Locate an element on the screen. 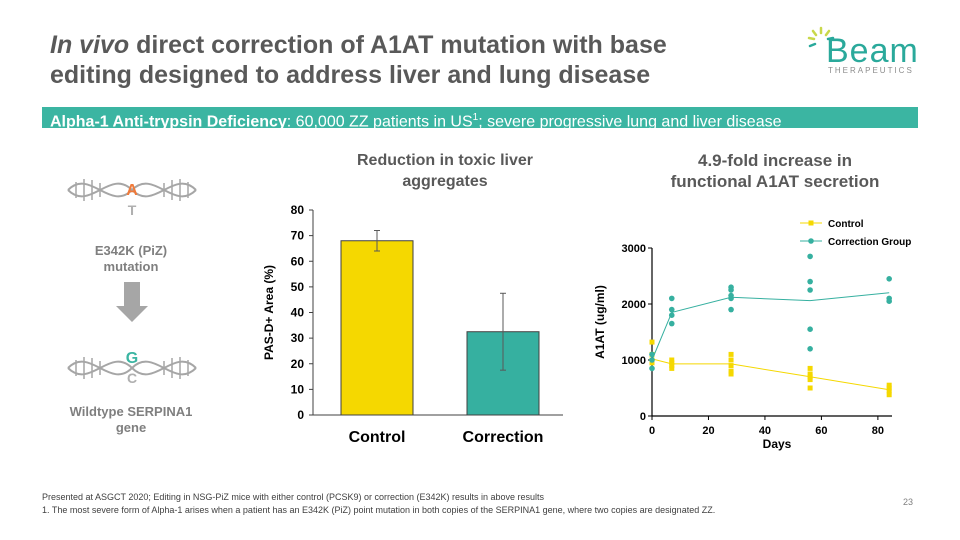  wildtype-label: Wildtype SERPINA1 gene is located at coordinates (131, 420).